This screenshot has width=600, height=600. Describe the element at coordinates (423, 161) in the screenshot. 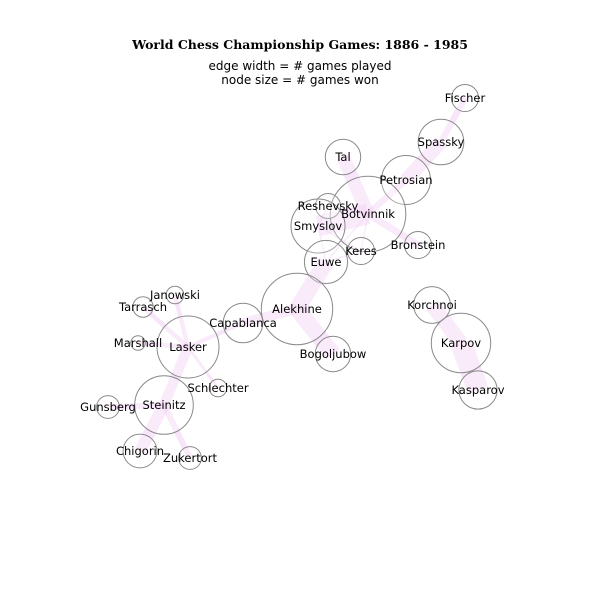

I see `edge-spassky-petrosian` at that location.